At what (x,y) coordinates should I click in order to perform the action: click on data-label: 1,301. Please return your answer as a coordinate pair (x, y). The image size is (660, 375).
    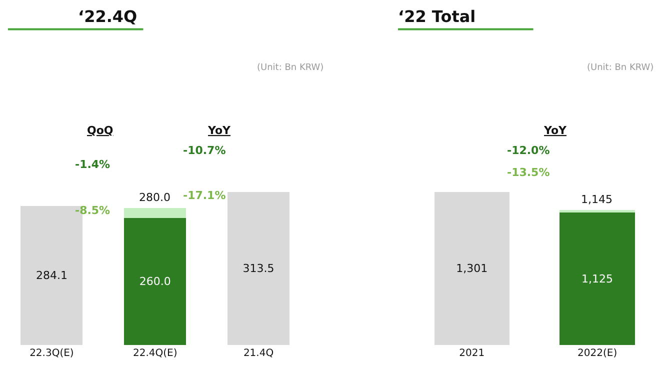
    Looking at the image, I should click on (472, 268).